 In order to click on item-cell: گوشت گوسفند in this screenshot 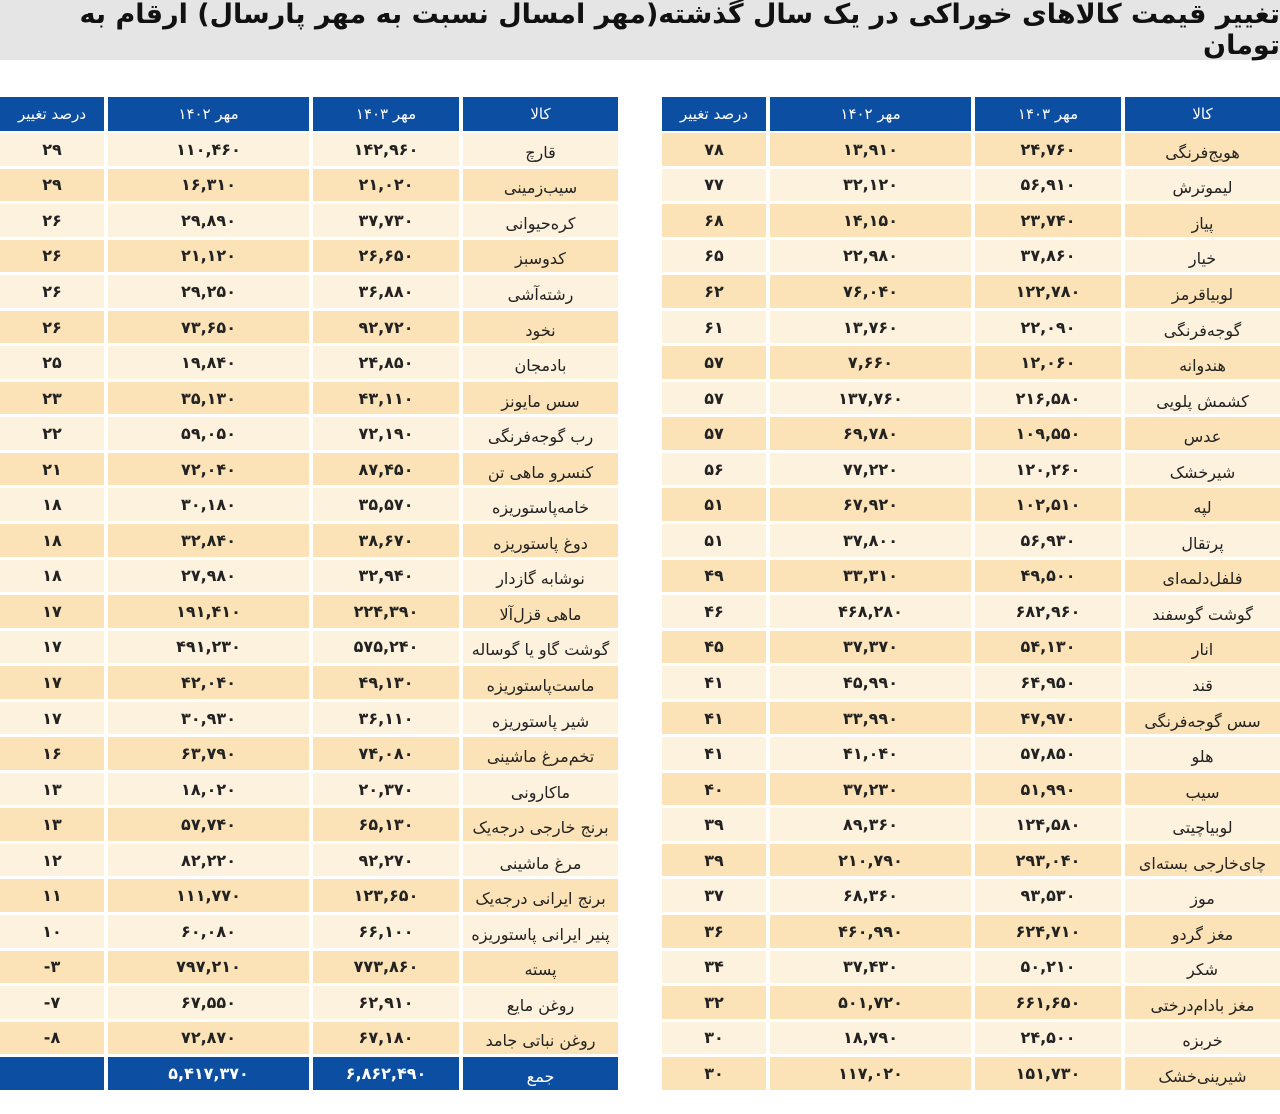, I will do `click(1202, 611)`.